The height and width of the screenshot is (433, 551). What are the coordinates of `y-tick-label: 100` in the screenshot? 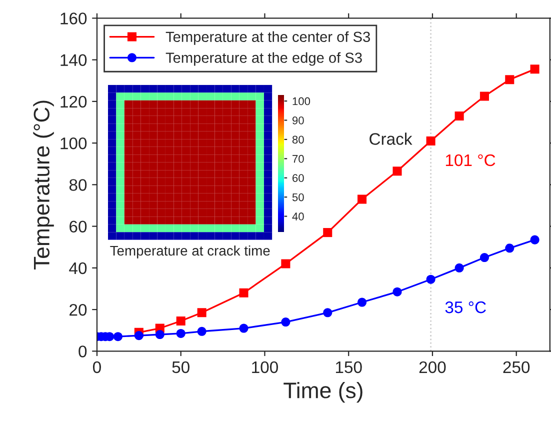 It's located at (73, 143).